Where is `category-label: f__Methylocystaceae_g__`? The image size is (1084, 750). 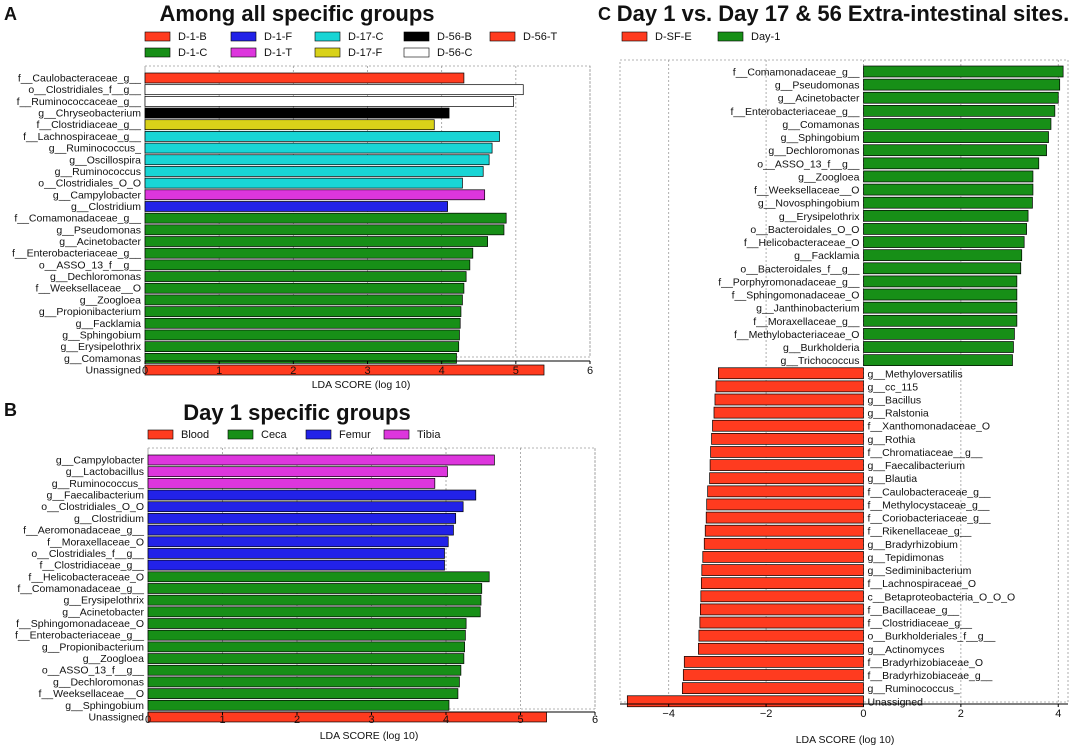 category-label: f__Methylocystaceae_g__ is located at coordinates (928, 505).